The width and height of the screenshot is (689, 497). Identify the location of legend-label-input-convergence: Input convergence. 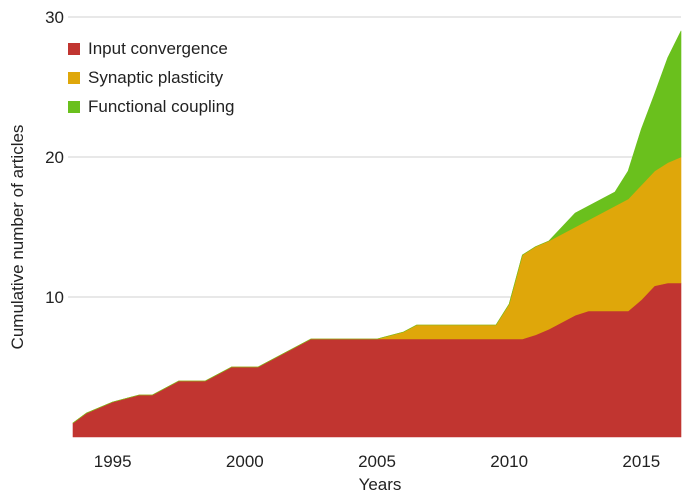
(158, 48).